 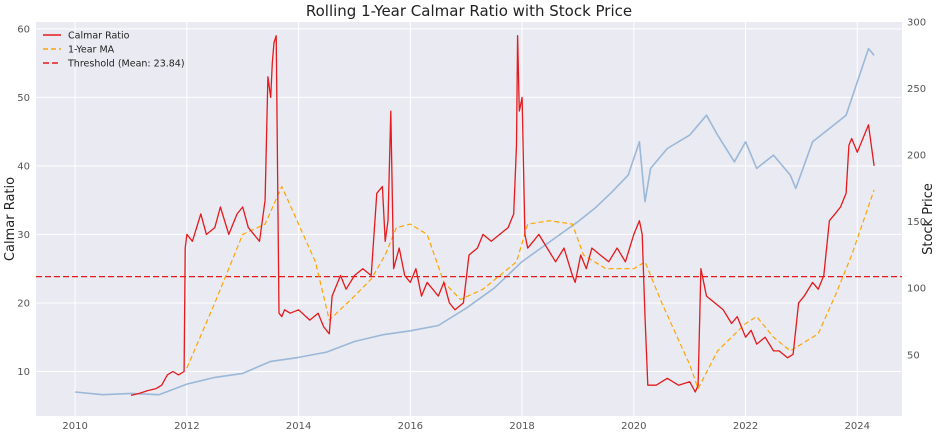 What do you see at coordinates (23, 201) in the screenshot?
I see `y-tick-labels: 10 20 30 40 50 60` at bounding box center [23, 201].